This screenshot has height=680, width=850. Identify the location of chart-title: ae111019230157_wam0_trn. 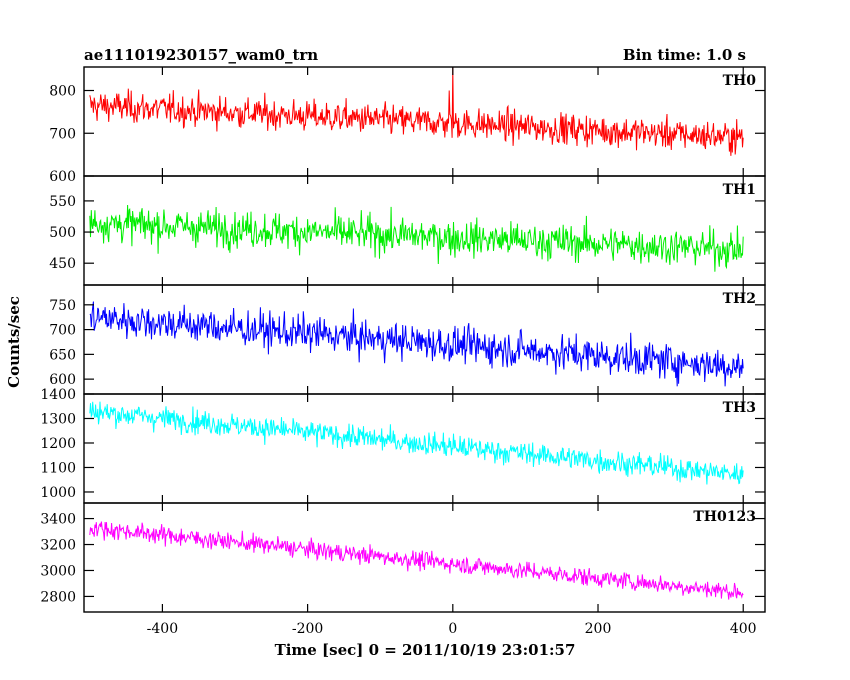
(201, 55).